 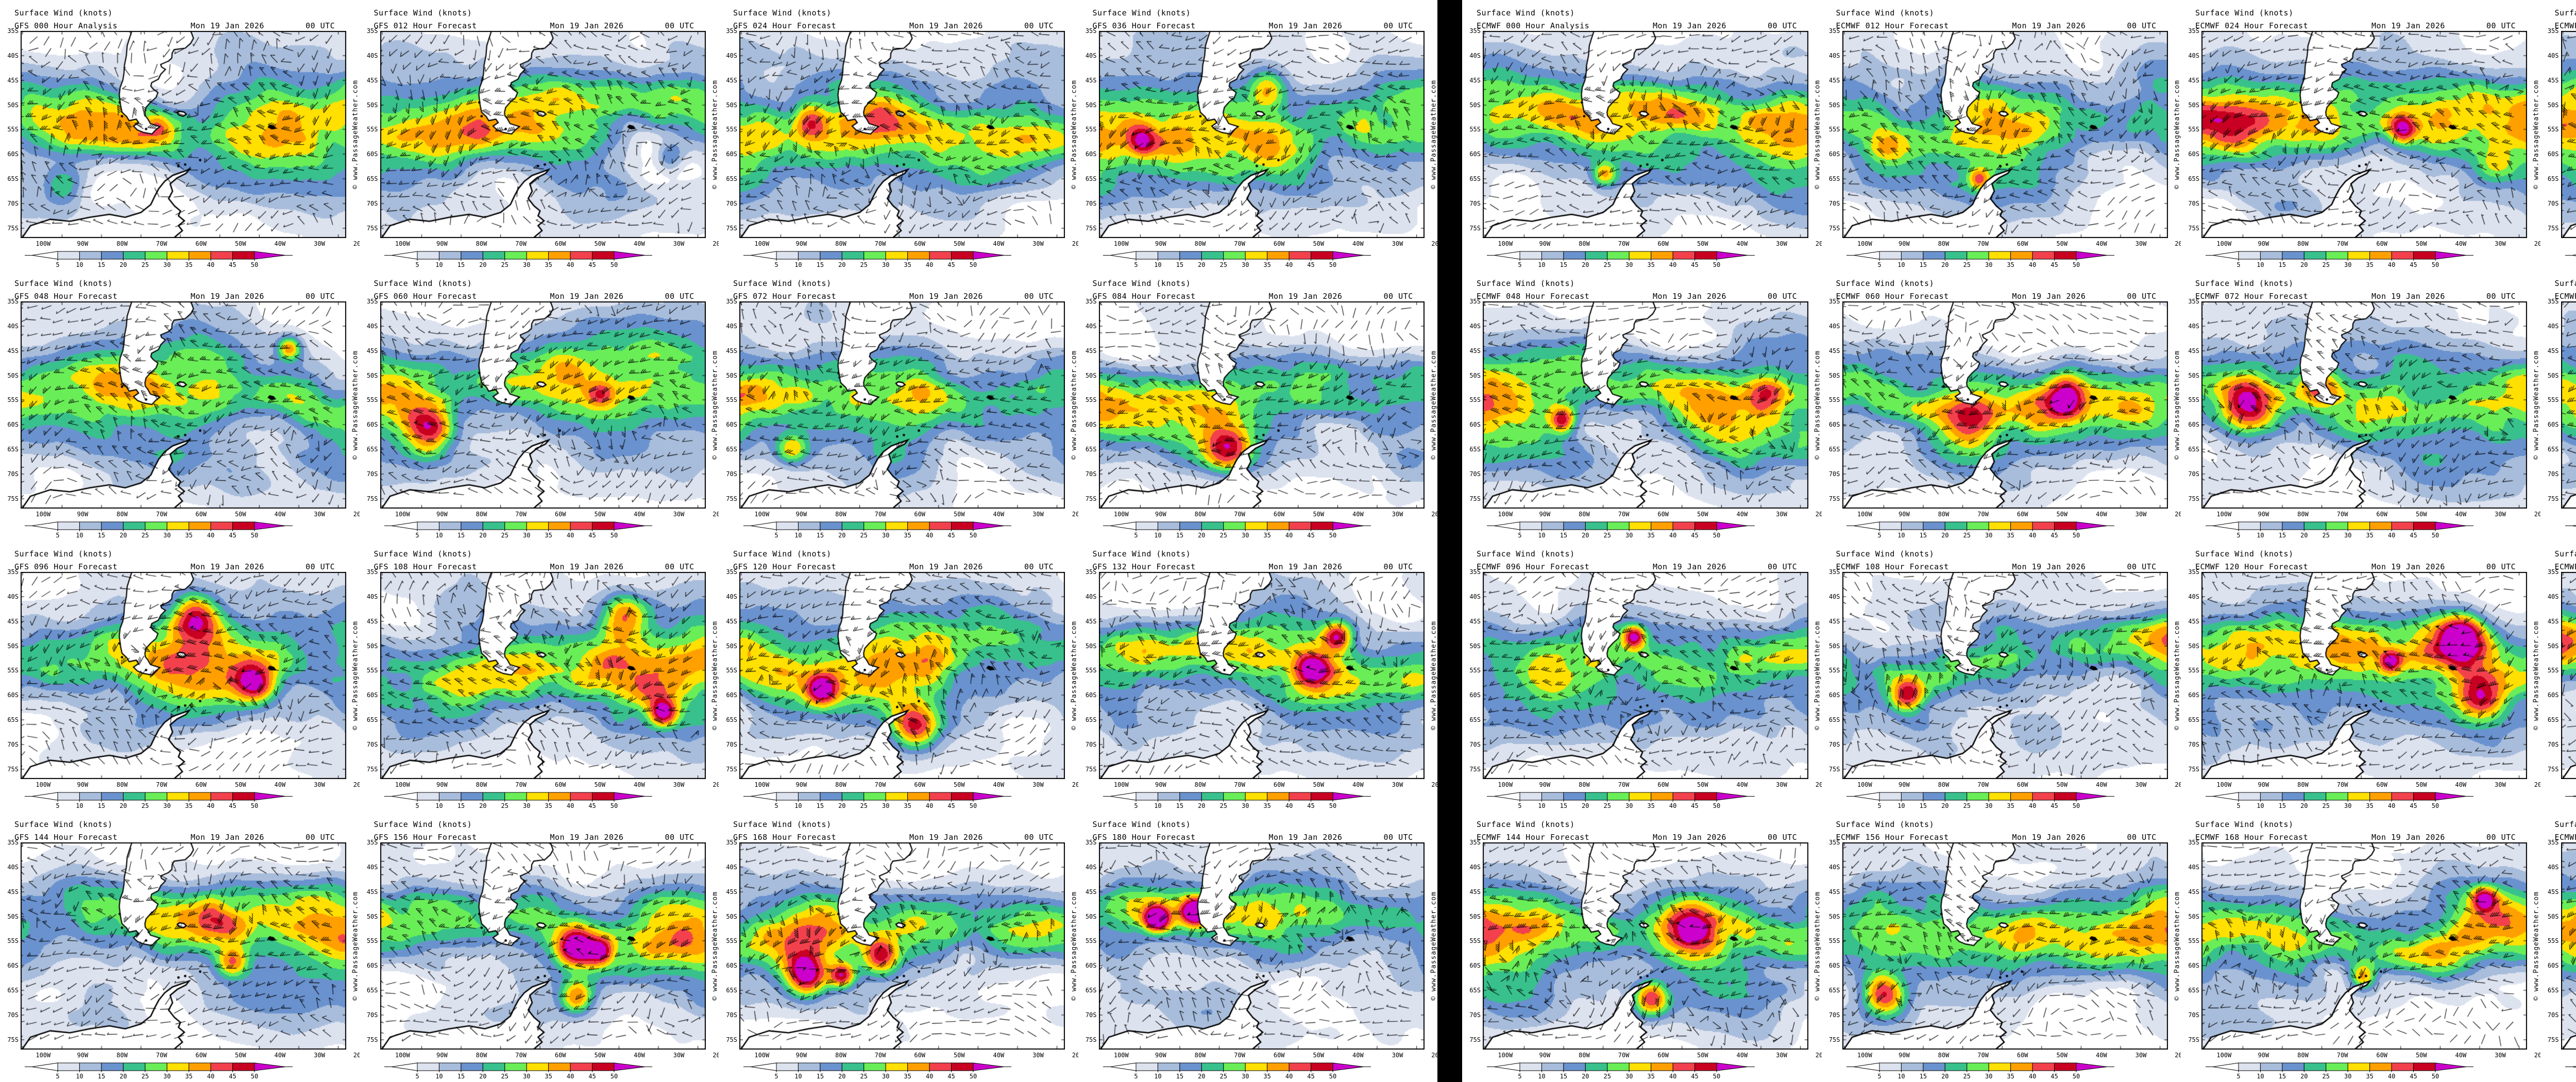 What do you see at coordinates (2565, 567) in the screenshot?
I see `panel-forecast-label: ECMWF 132 Hour Forecast` at bounding box center [2565, 567].